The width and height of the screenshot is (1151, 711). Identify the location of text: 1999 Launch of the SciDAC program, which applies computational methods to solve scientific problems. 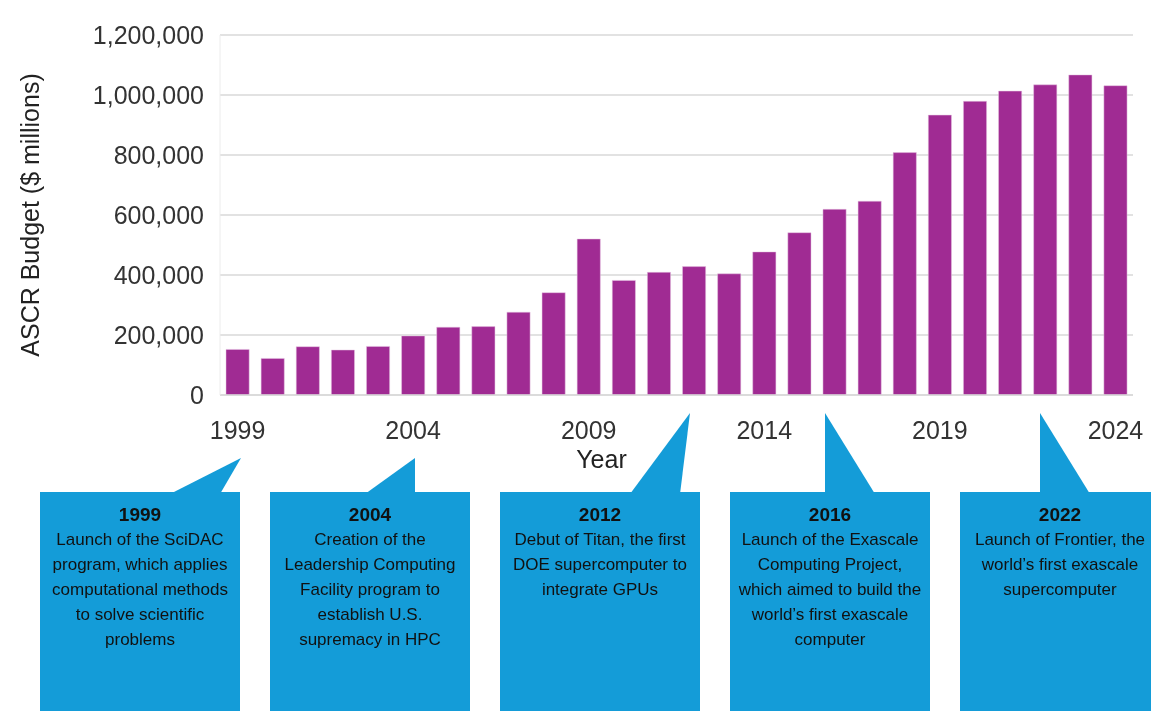
(140, 577).